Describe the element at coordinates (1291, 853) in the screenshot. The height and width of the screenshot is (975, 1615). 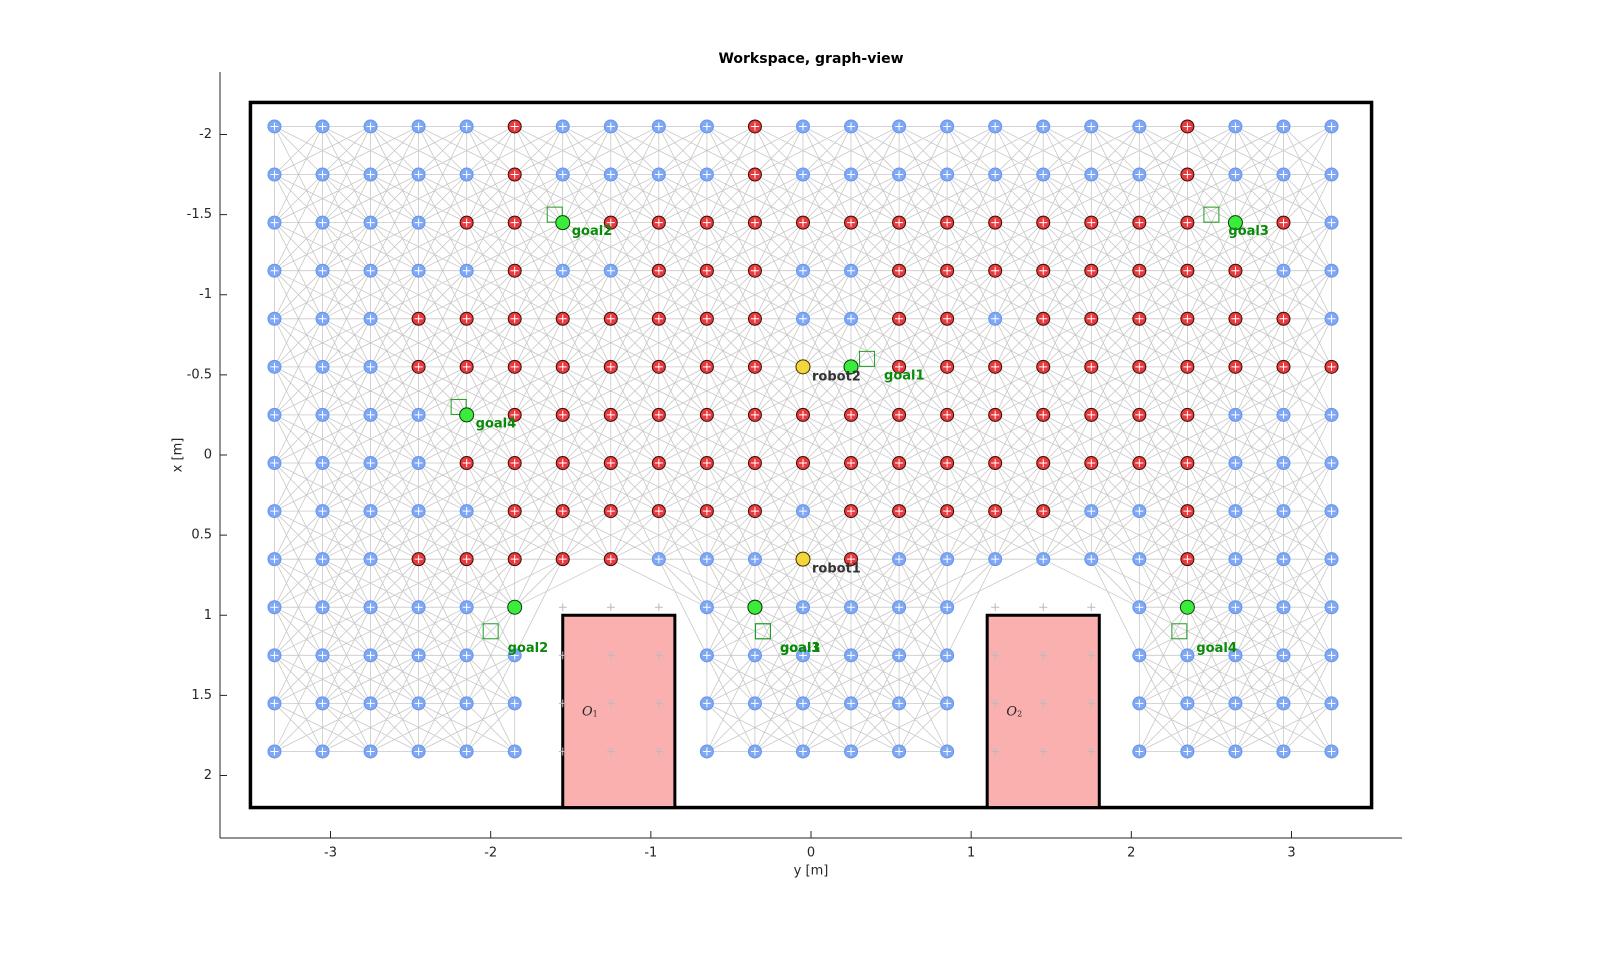
I see `x-tick-label: 3` at that location.